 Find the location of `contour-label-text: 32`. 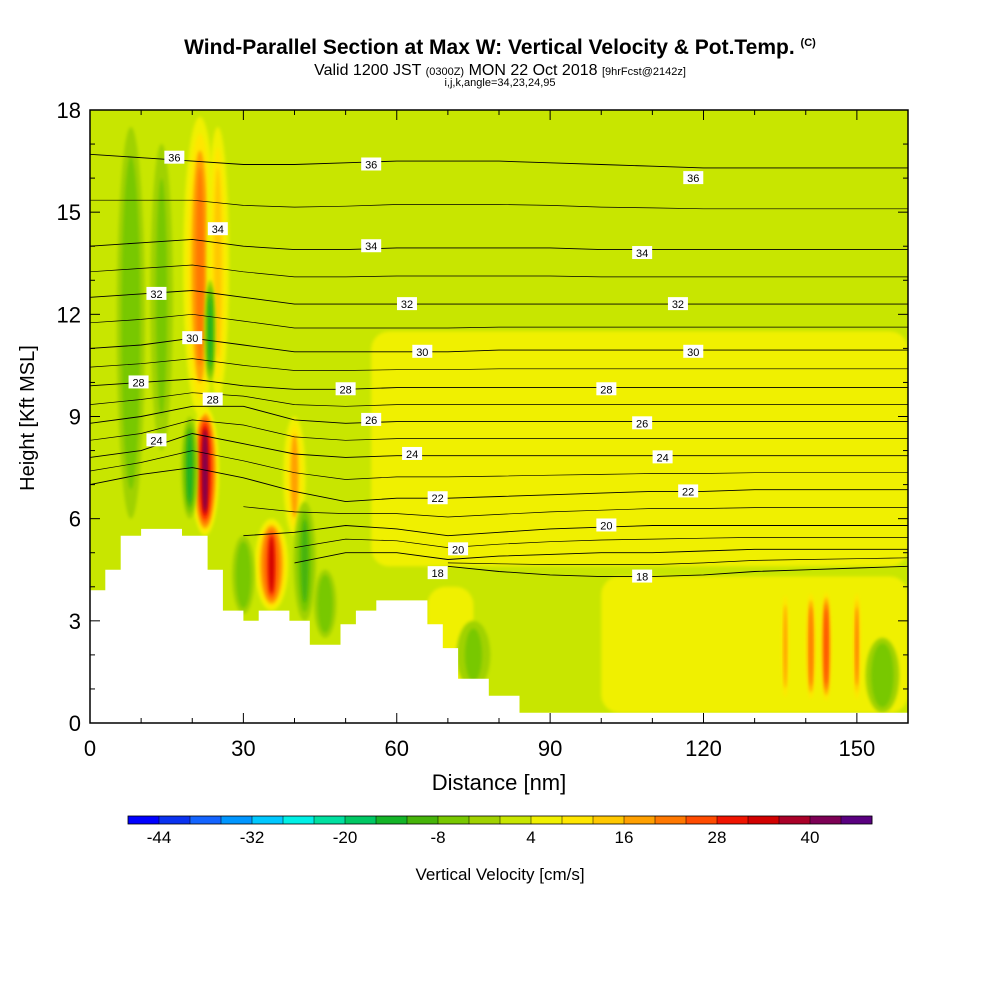

contour-label-text: 32 is located at coordinates (678, 305).